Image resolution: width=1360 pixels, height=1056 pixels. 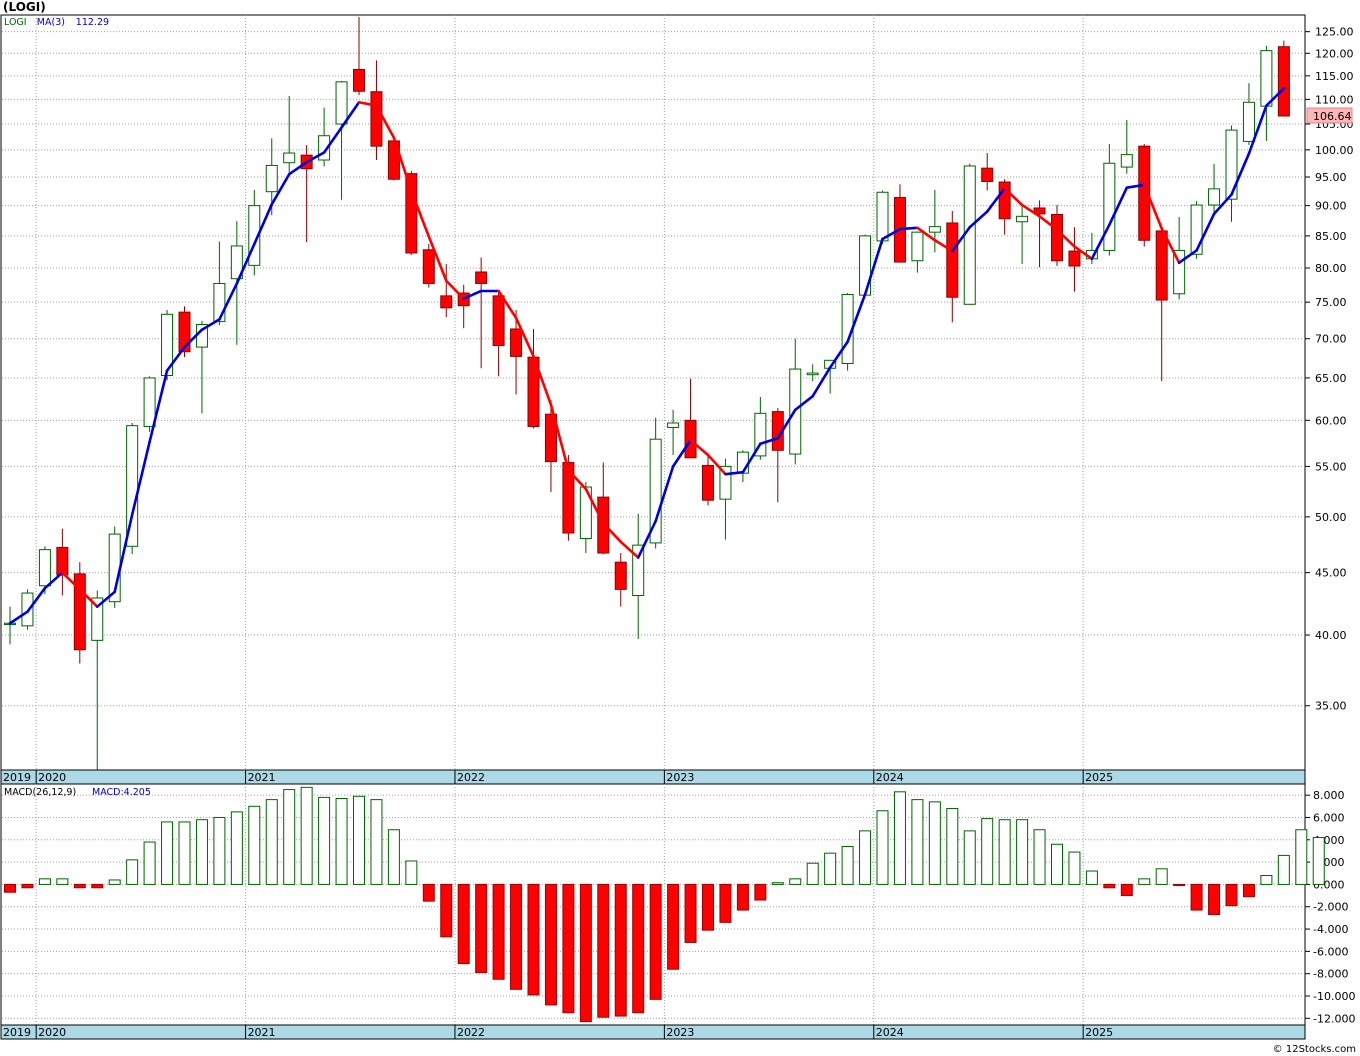 I want to click on year-label: 2020, so click(x=52, y=777).